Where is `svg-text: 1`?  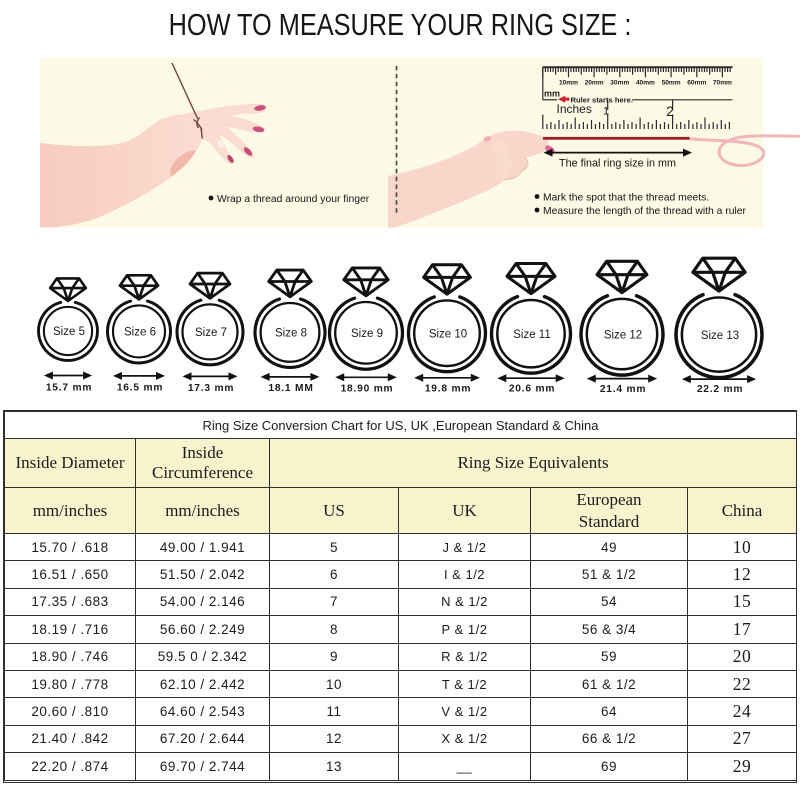
svg-text: 1 is located at coordinates (606, 112).